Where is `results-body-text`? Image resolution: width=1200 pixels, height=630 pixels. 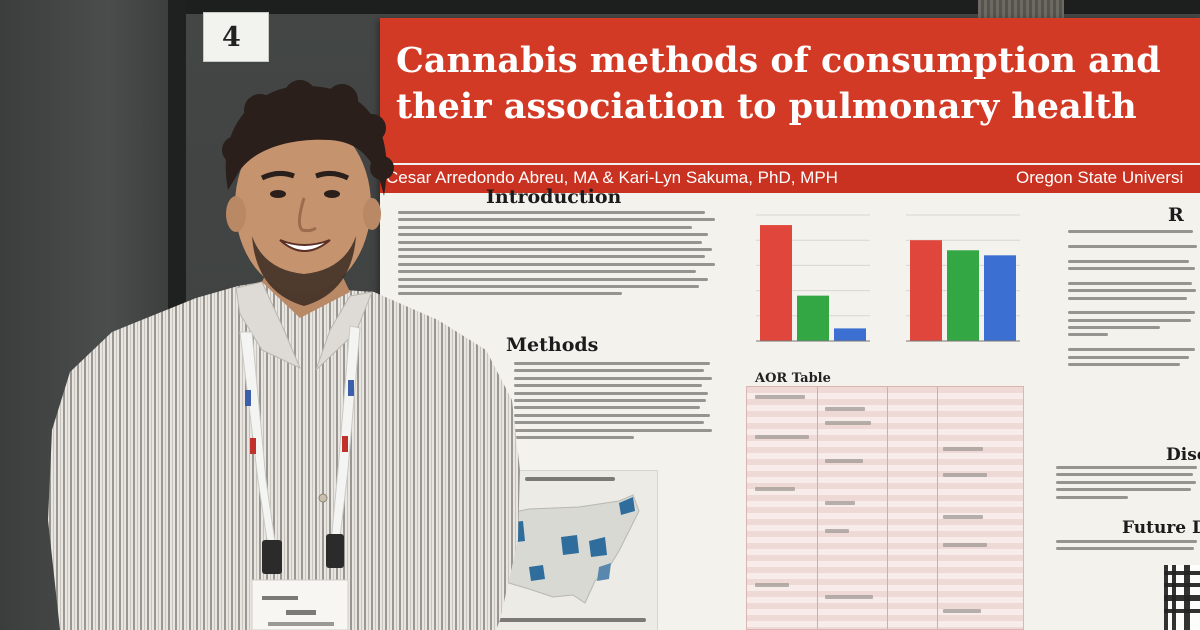 results-body-text is located at coordinates (1134, 300).